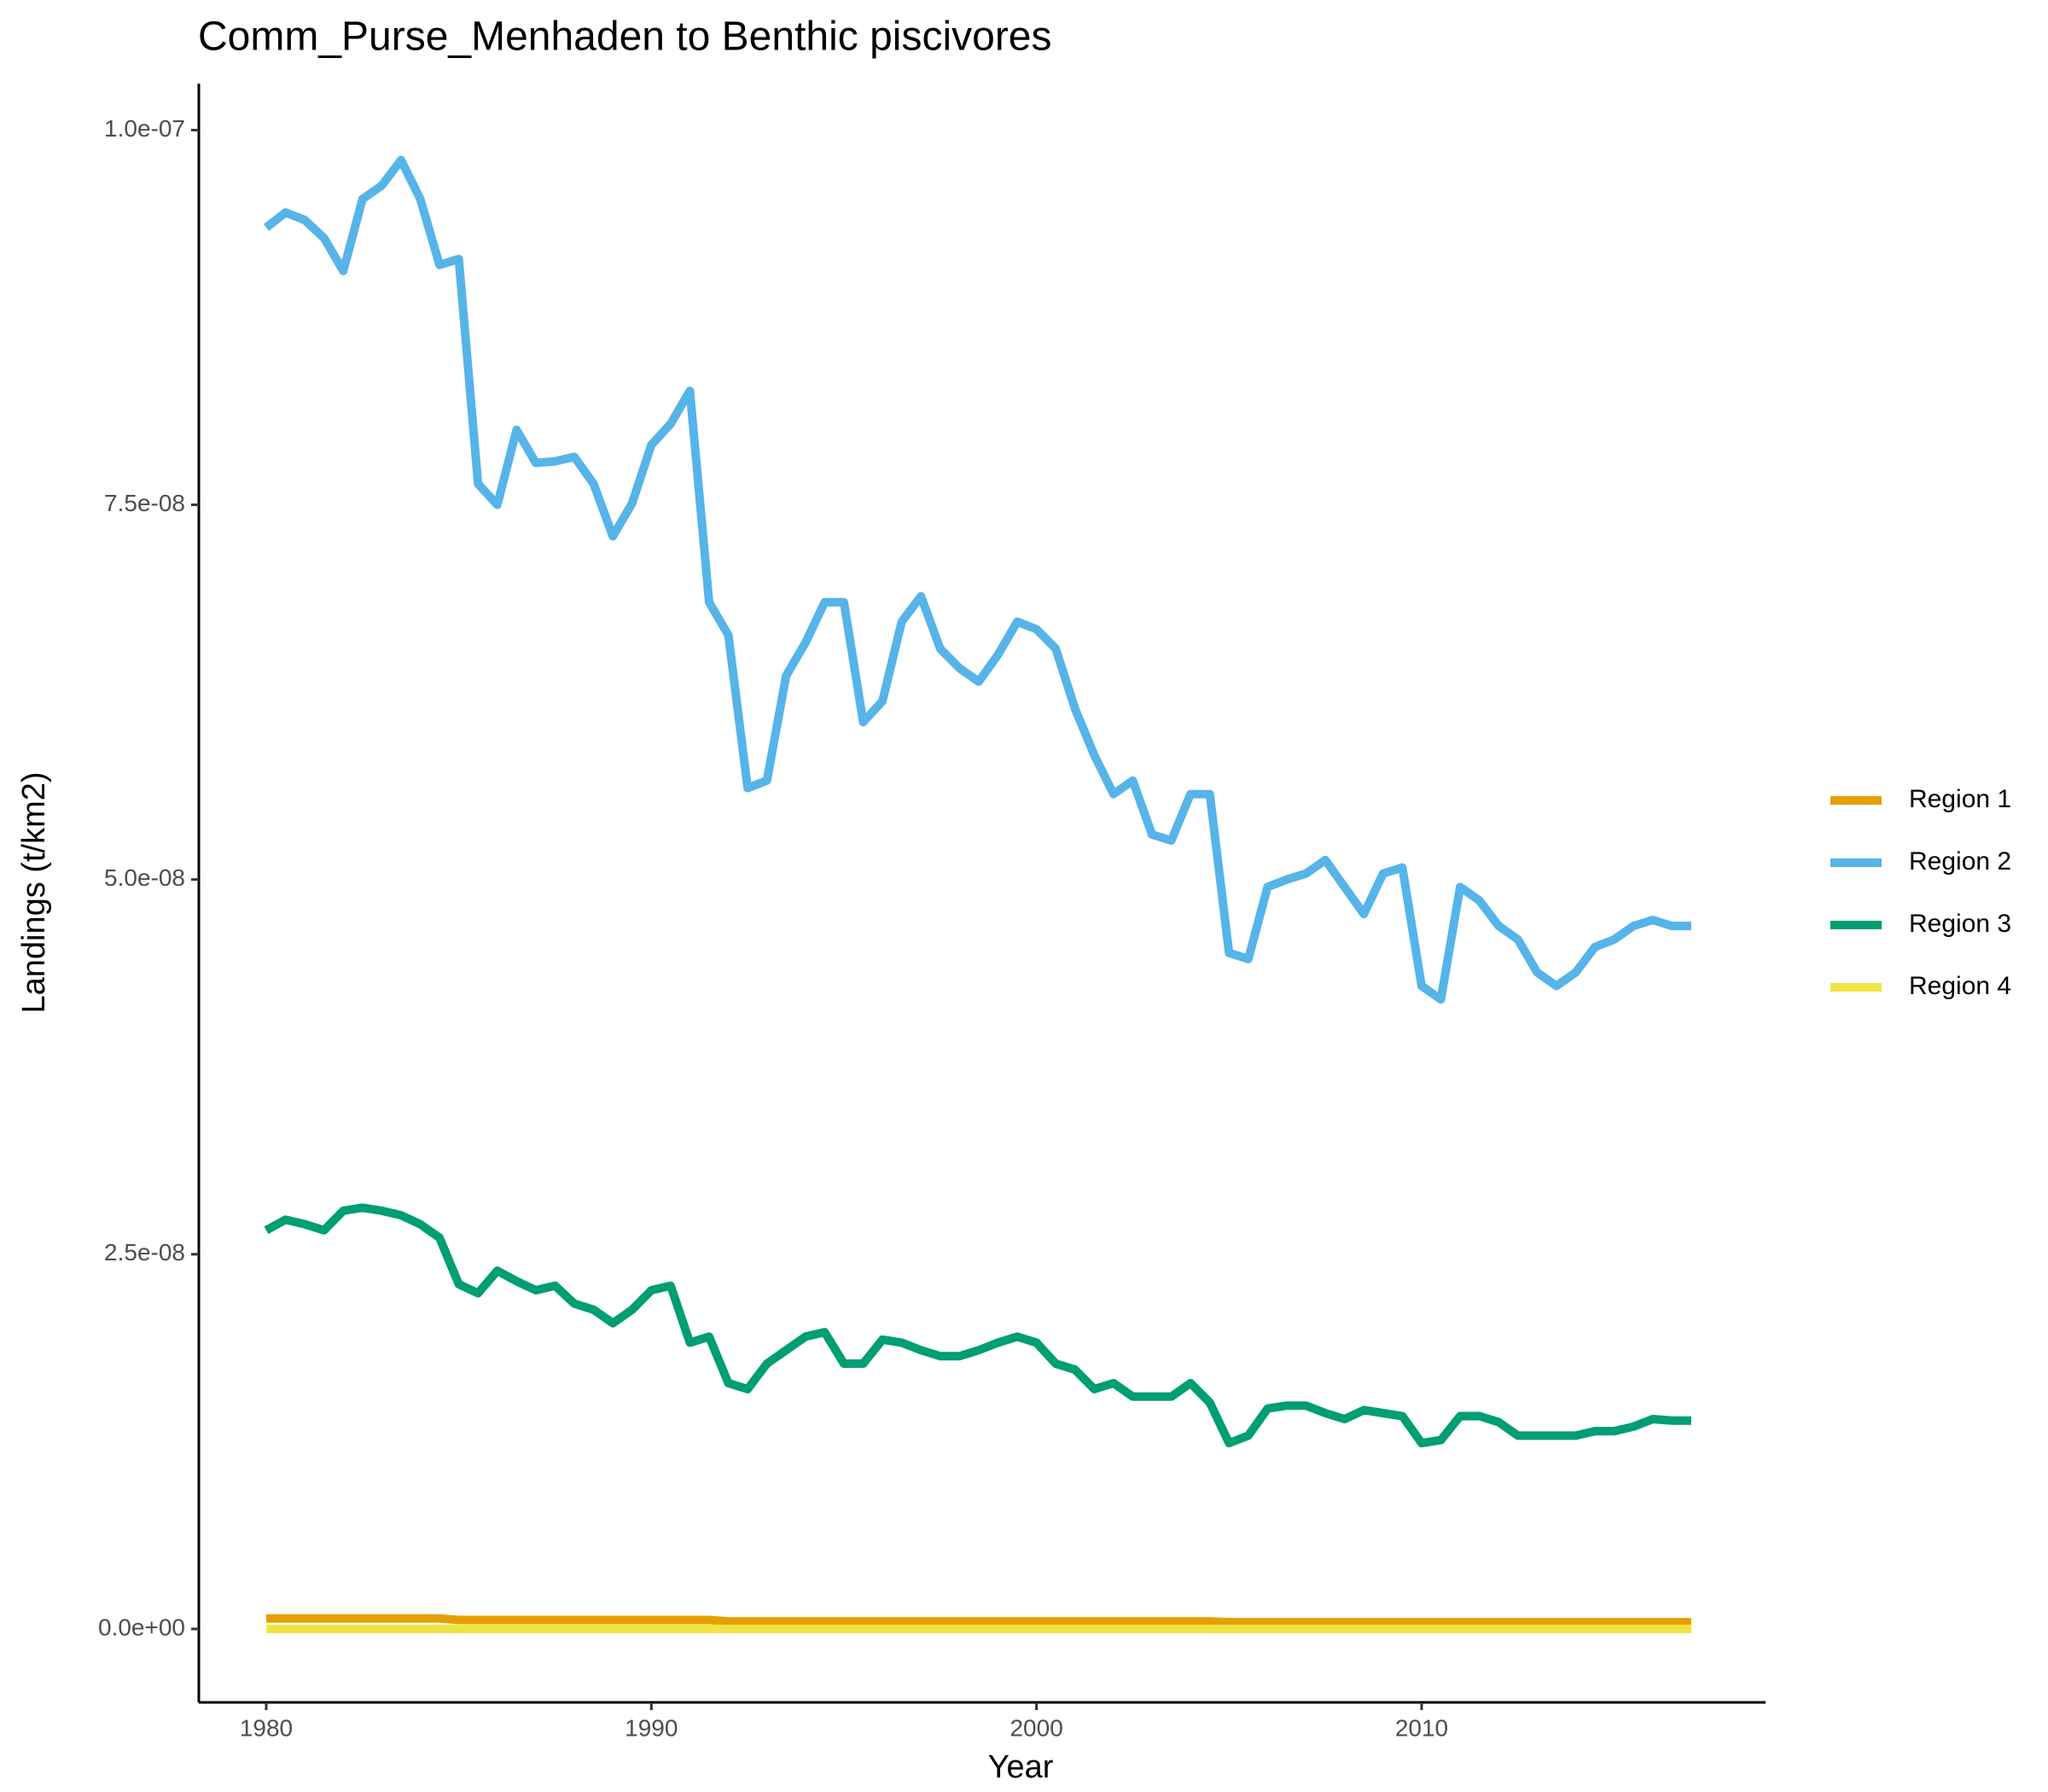  I want to click on y-tick-label: 2.5e-08, so click(144, 1252).